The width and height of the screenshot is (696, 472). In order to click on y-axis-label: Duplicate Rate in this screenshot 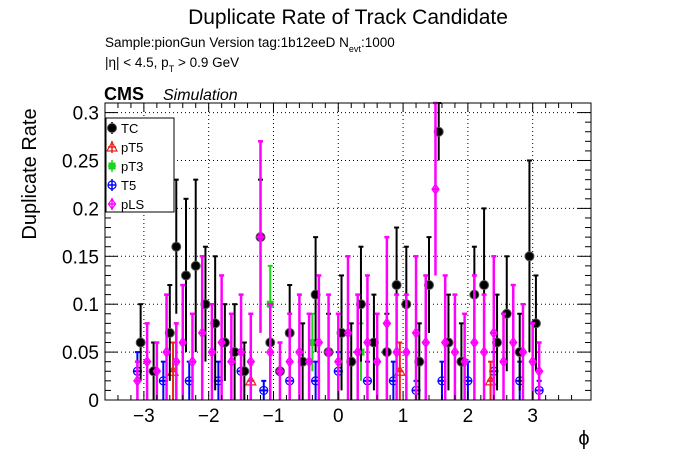, I will do `click(30, 173)`.